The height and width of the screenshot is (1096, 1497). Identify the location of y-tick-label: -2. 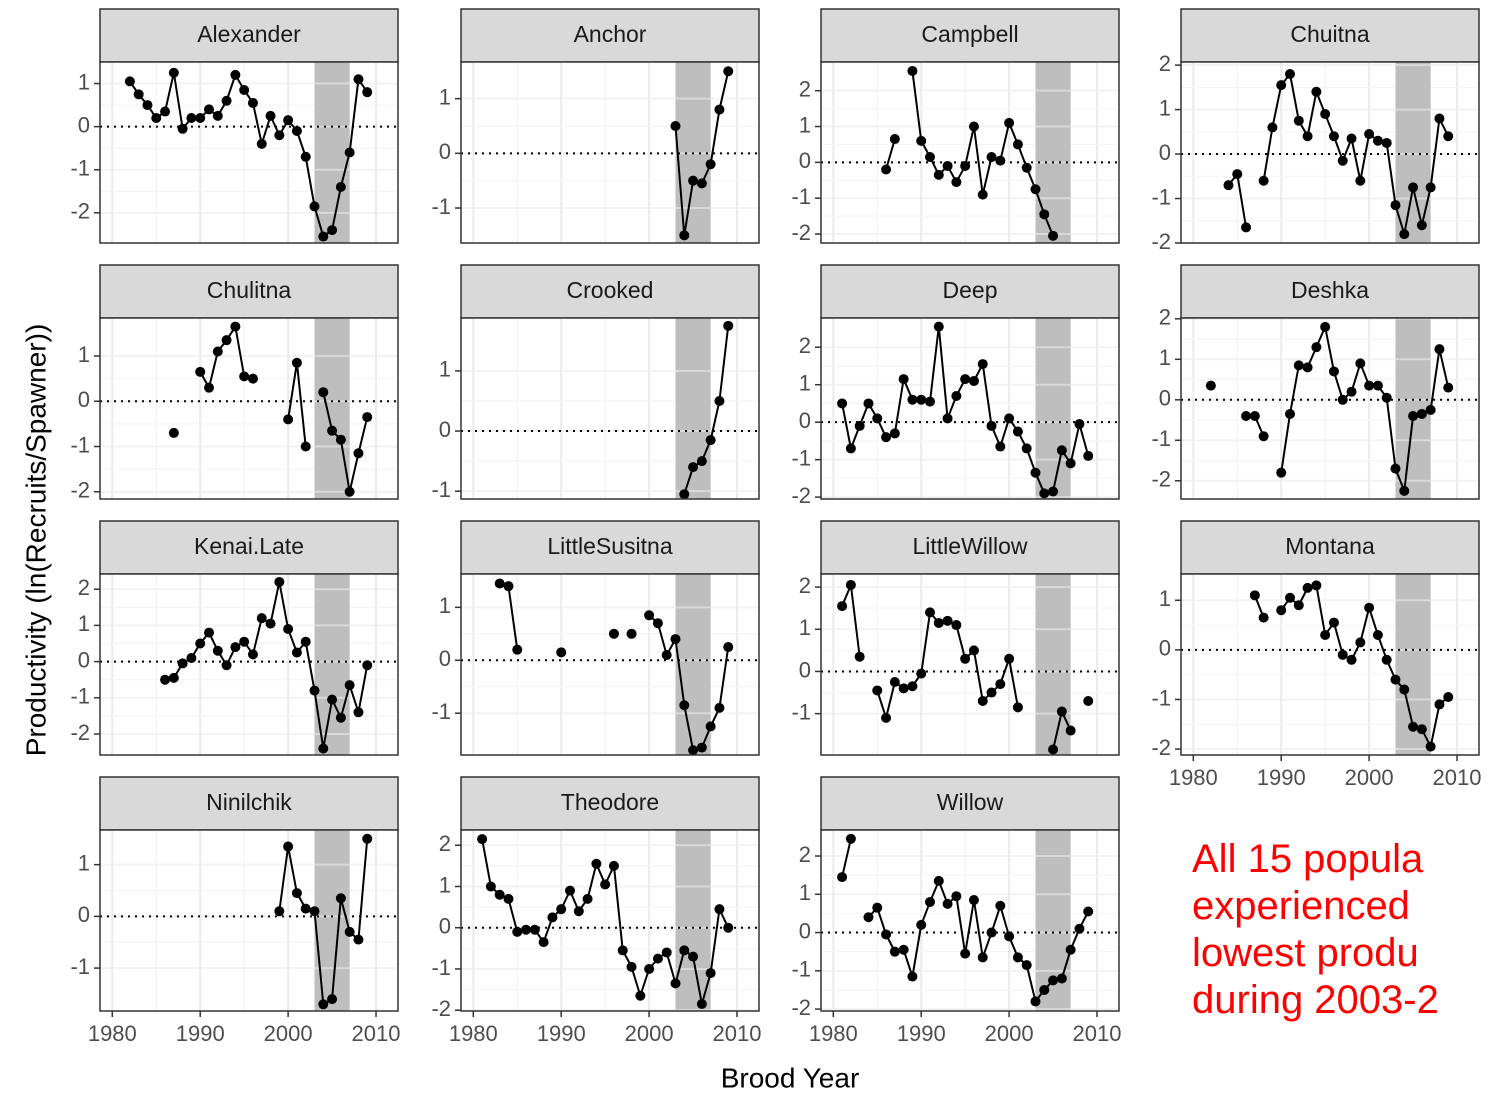
(80, 490).